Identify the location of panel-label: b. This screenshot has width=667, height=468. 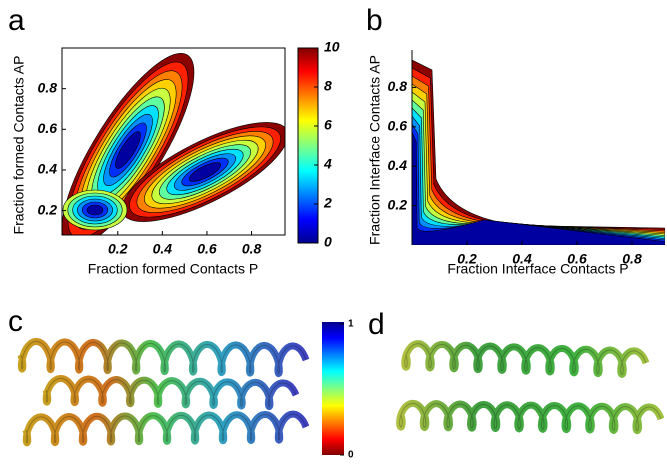
(374, 20).